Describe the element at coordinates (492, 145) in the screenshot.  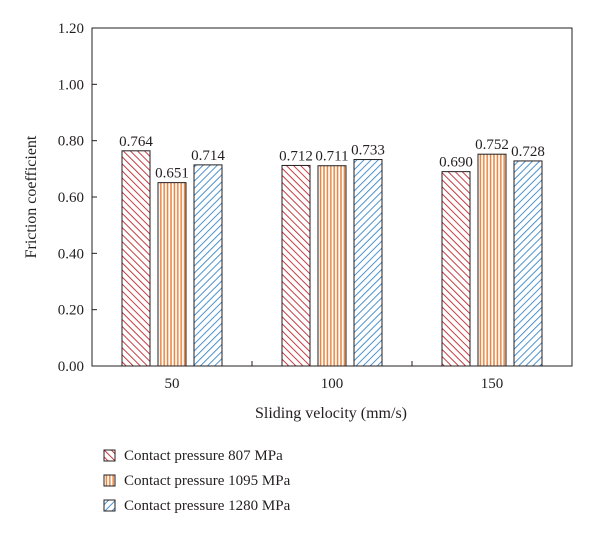
I see `bar-value-label: 0.752` at that location.